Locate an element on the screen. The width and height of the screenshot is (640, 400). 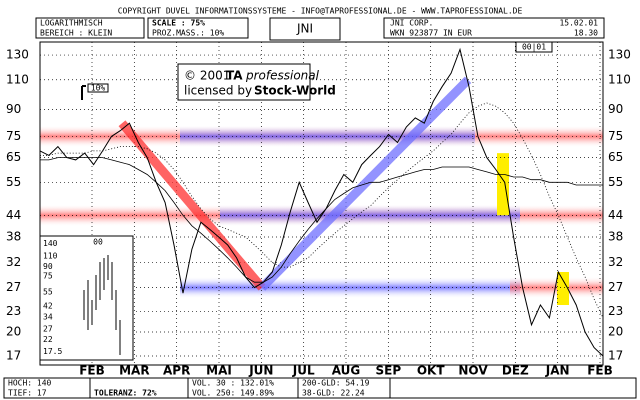
watermark: licensed by is located at coordinates (218, 91).